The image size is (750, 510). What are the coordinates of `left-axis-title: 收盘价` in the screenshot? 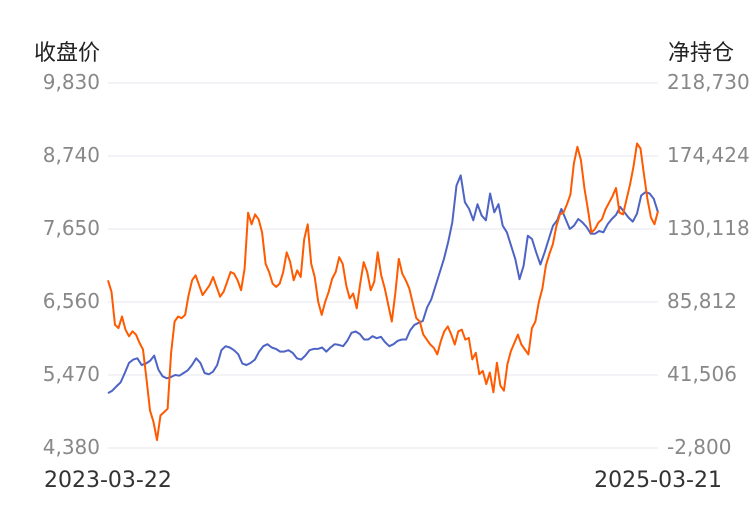 It's located at (67, 53).